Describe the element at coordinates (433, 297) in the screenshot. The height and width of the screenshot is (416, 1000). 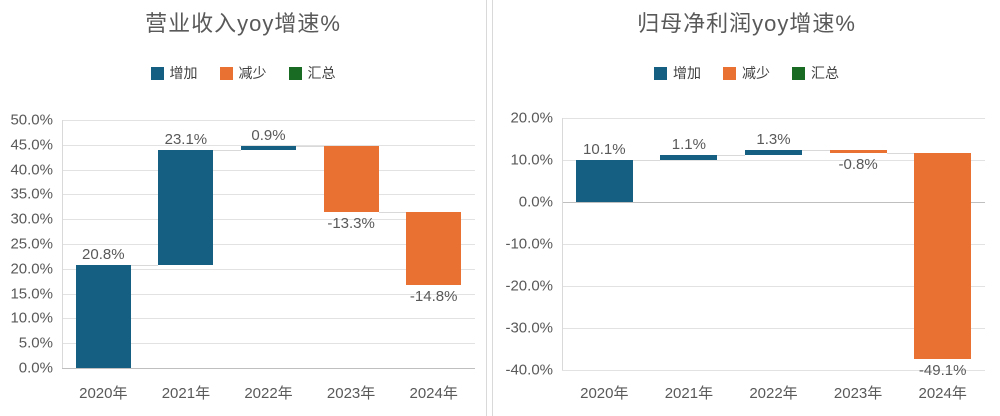
I see `data-label-2024年: -14.8%` at that location.